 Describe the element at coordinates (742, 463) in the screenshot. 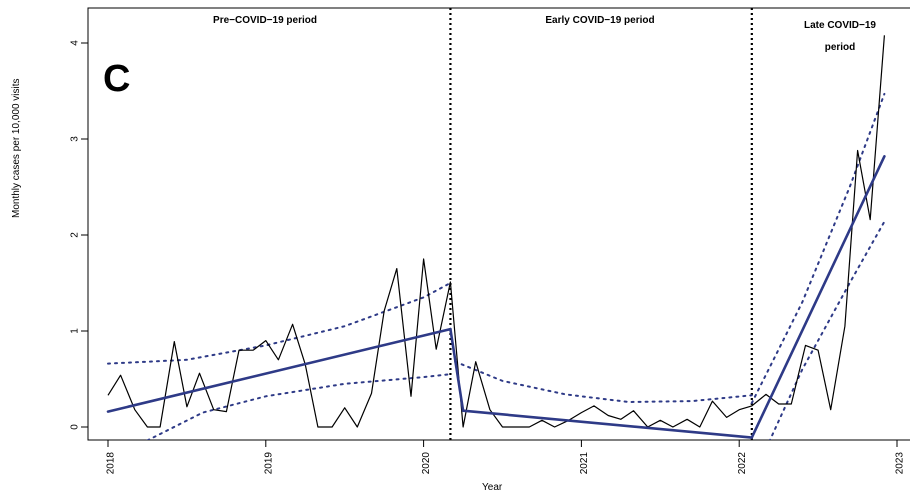

I see `x-tick-label: 2022` at that location.